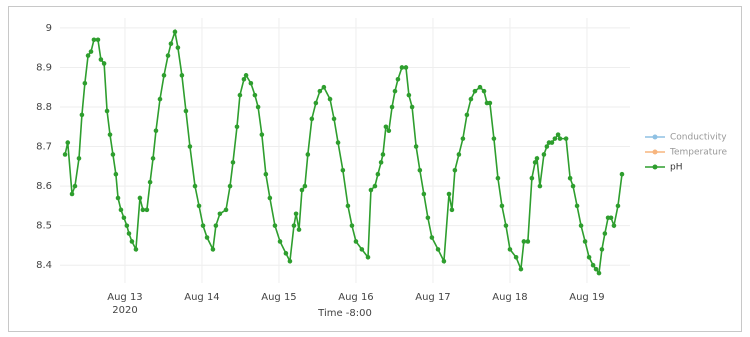 The width and height of the screenshot is (750, 337). Describe the element at coordinates (676, 168) in the screenshot. I see `legend-label: pH` at that location.